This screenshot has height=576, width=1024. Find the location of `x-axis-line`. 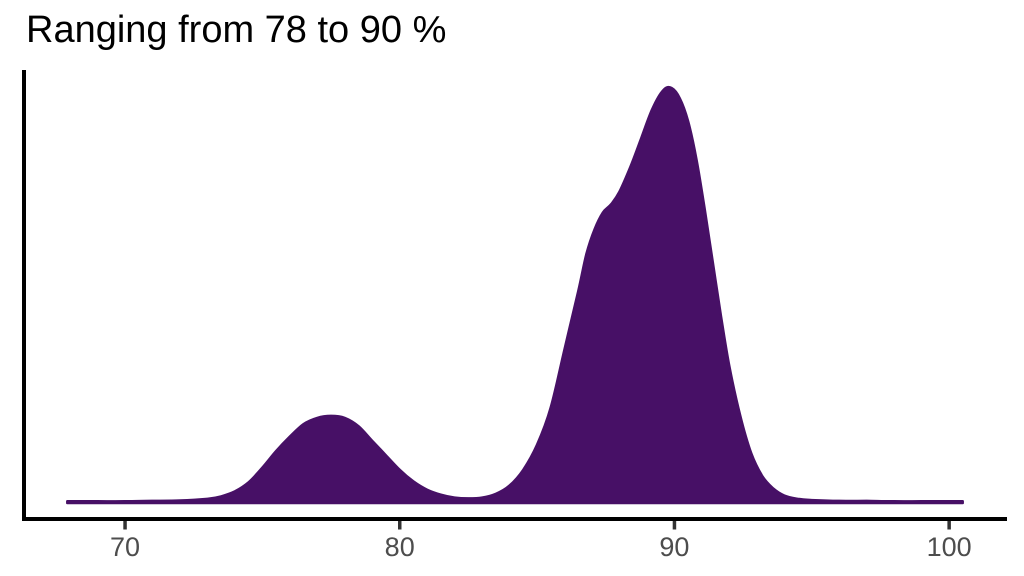

x-axis-line is located at coordinates (514, 519).